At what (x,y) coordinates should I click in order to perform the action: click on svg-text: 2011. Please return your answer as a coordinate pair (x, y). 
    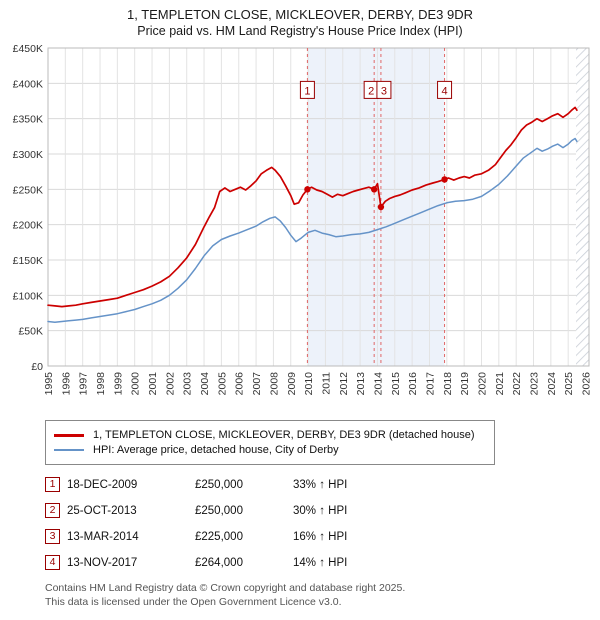
    Looking at the image, I should click on (326, 383).